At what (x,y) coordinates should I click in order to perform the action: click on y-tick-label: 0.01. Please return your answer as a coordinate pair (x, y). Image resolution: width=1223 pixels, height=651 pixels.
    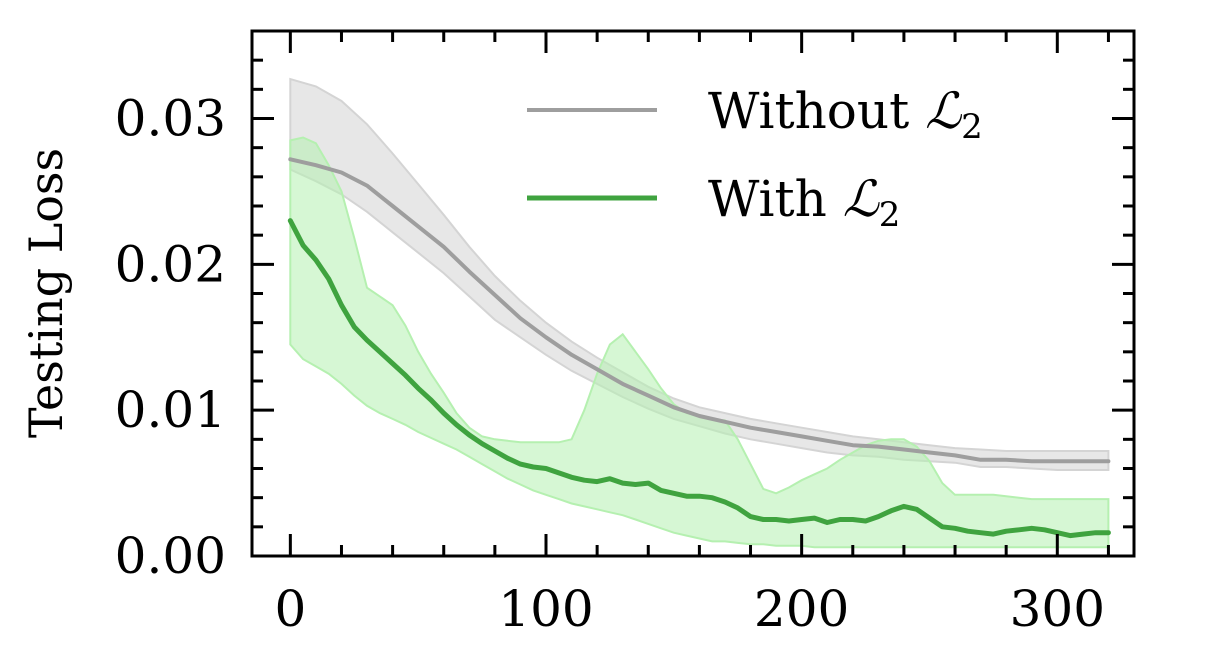
    Looking at the image, I should click on (170, 410).